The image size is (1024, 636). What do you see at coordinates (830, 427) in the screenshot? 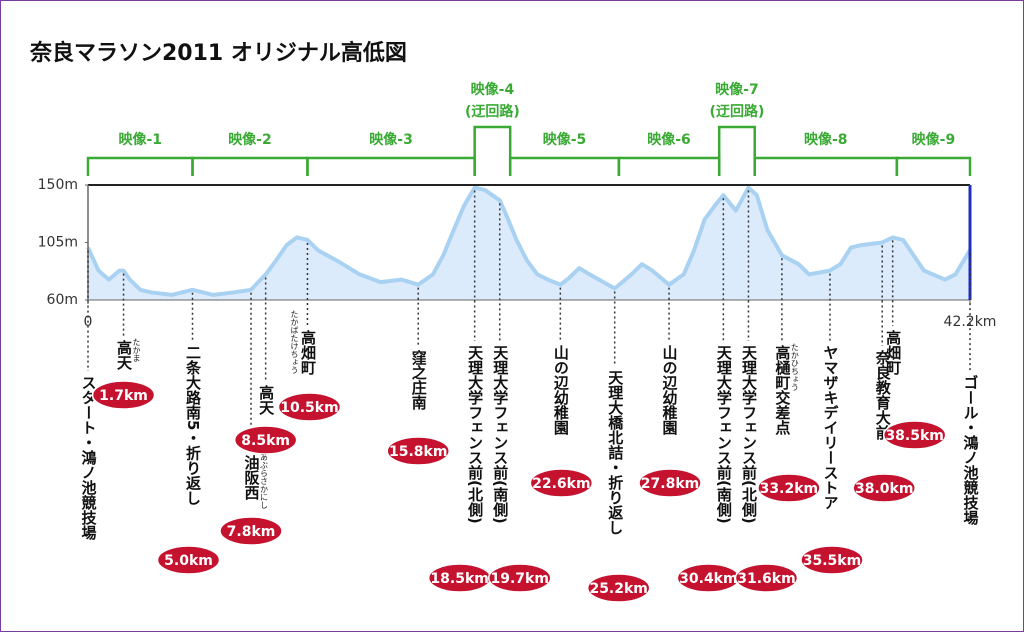
I see `landmark-label: ヤマザキデイリーストア` at bounding box center [830, 427].